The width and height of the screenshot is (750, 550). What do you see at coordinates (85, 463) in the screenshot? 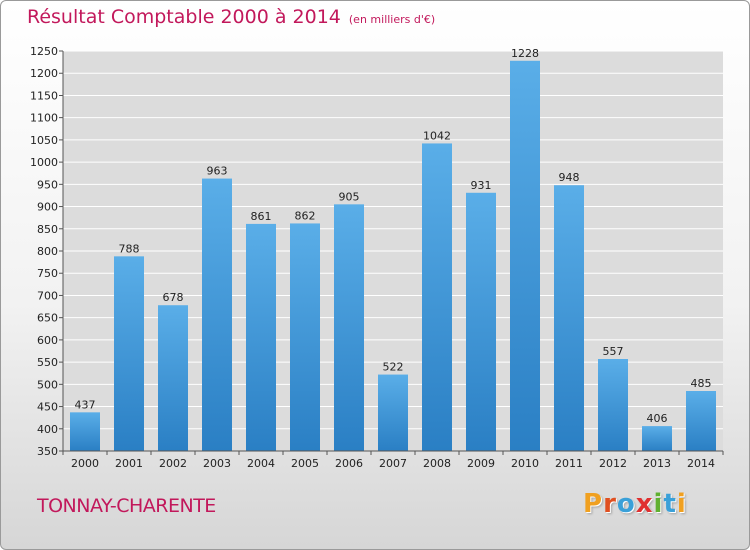
I see `x-tick-label: 2000` at bounding box center [85, 463].